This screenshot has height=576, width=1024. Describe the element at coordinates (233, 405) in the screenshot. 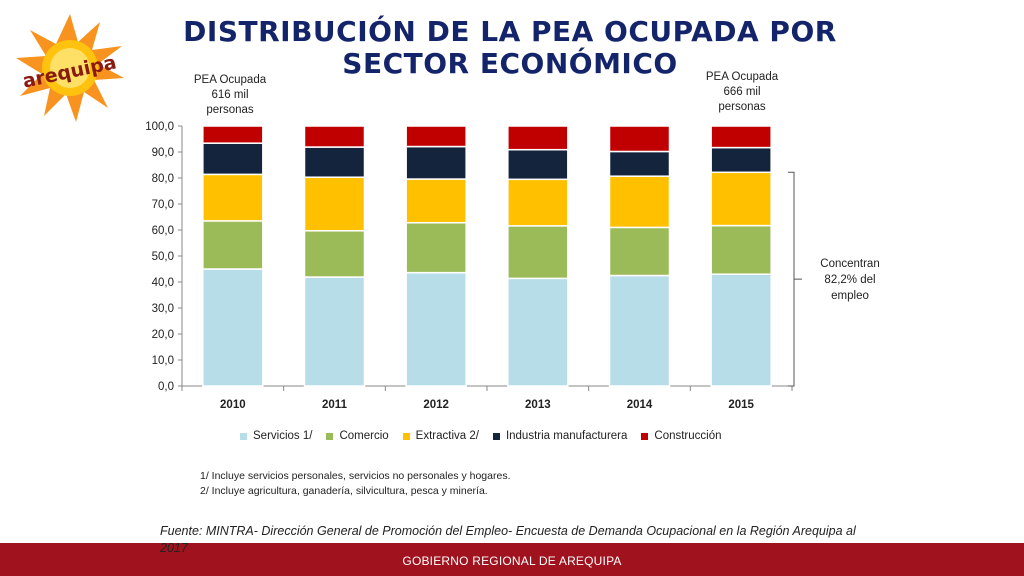

I see `x-tick-label: 2010` at that location.